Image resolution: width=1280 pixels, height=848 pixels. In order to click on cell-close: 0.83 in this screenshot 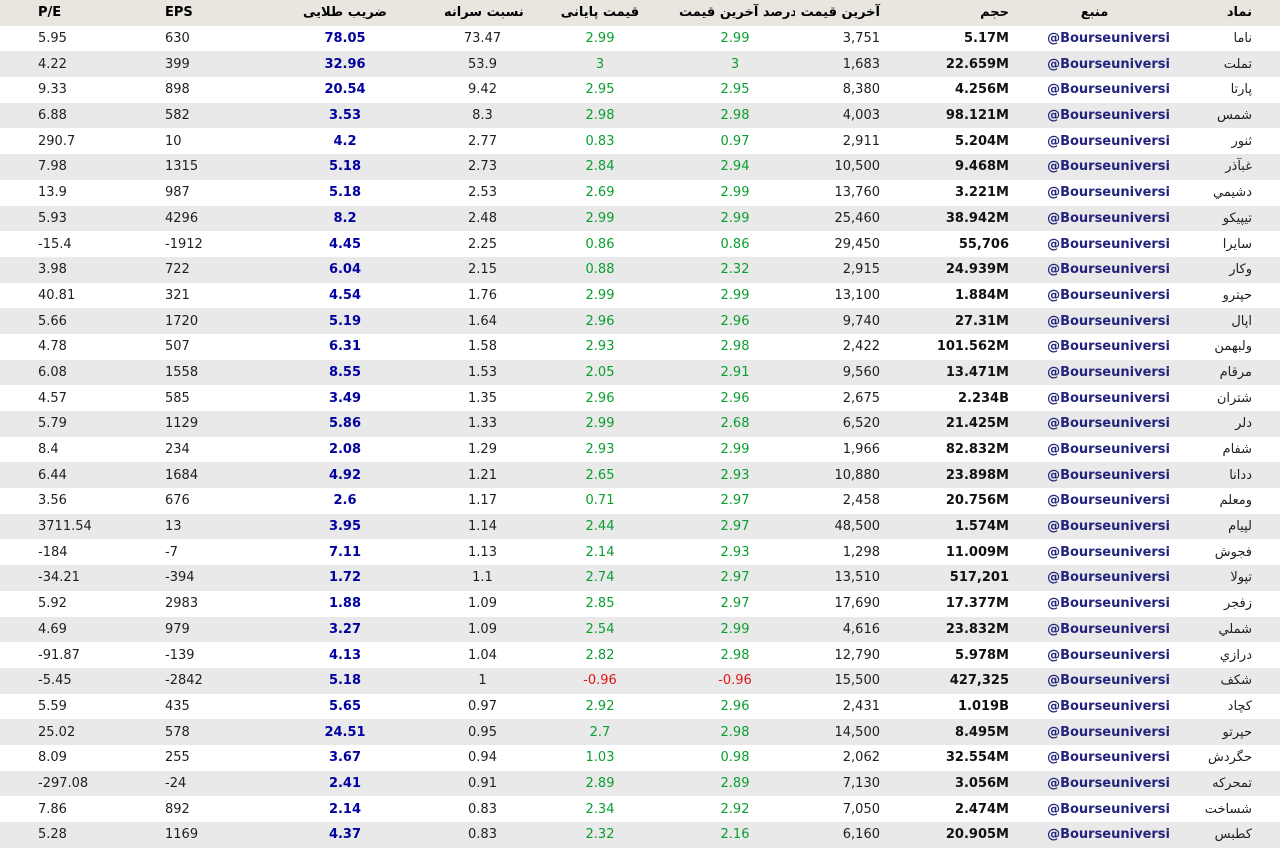, I will do `click(600, 141)`.